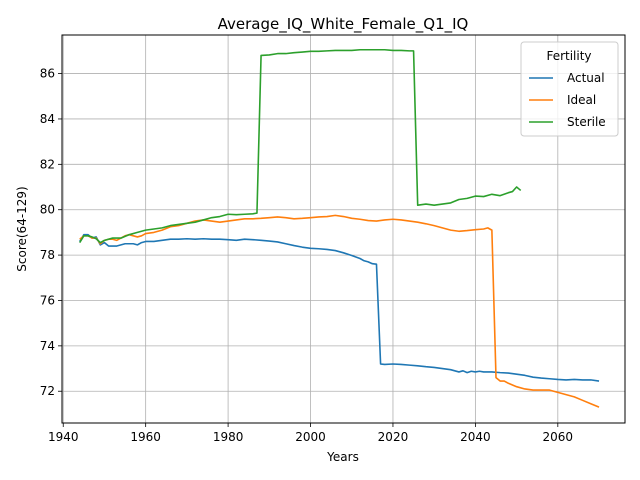  What do you see at coordinates (558, 437) in the screenshot?
I see `x-tick-label: 2060` at bounding box center [558, 437].